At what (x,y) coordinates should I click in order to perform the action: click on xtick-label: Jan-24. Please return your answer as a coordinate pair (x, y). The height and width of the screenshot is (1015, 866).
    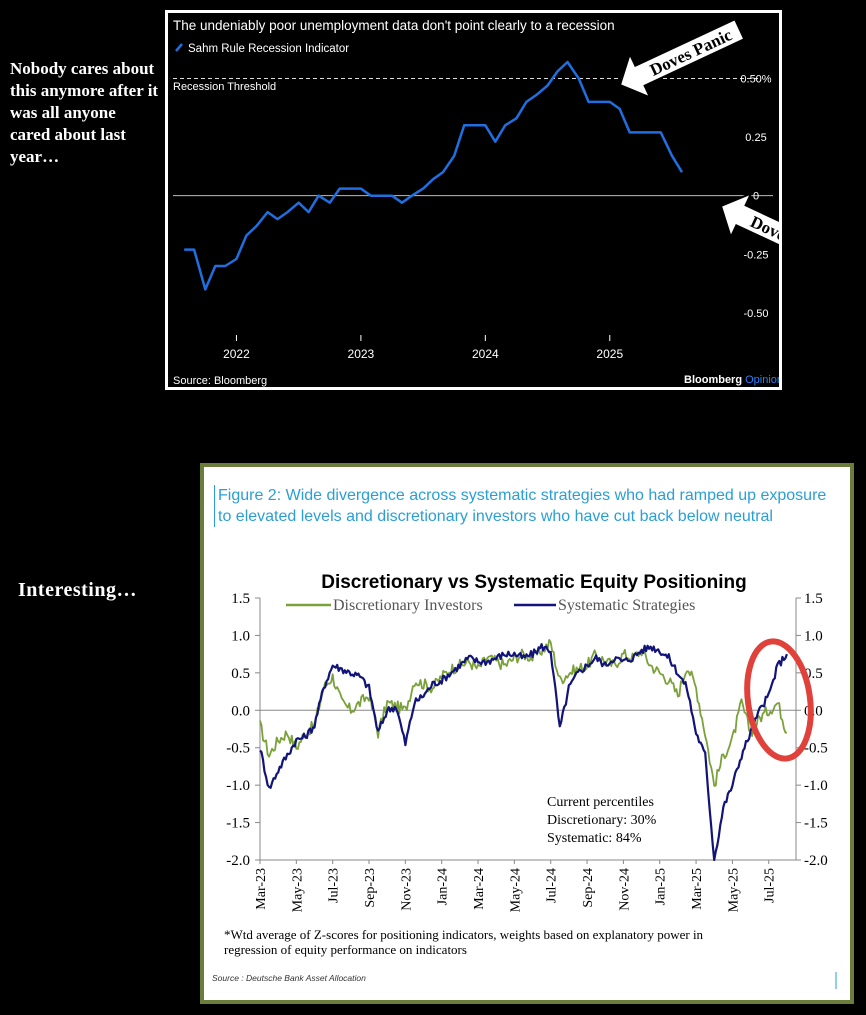
    Looking at the image, I should click on (443, 886).